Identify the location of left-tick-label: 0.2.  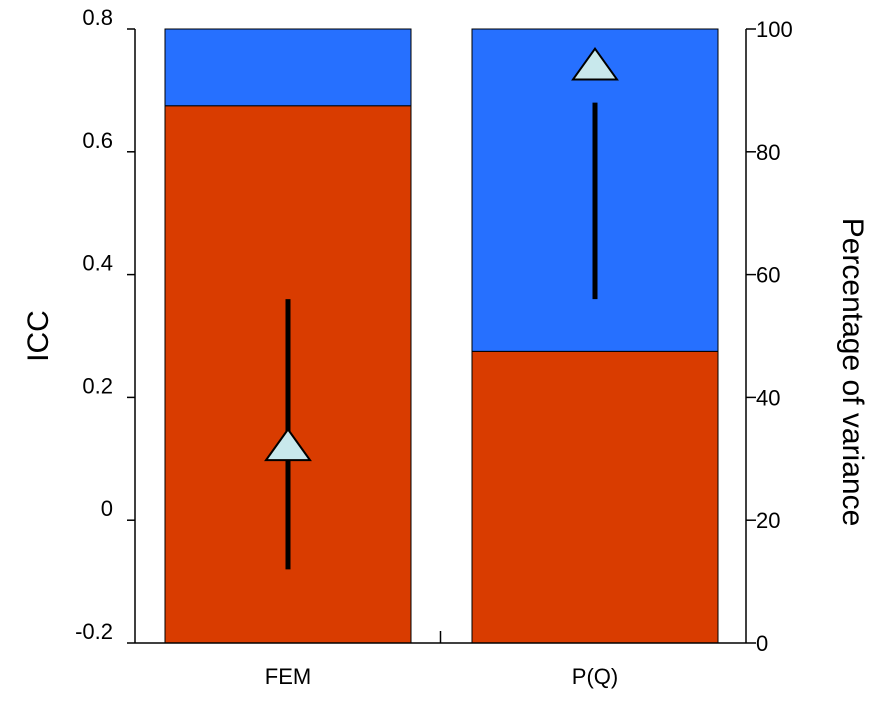
(97, 385).